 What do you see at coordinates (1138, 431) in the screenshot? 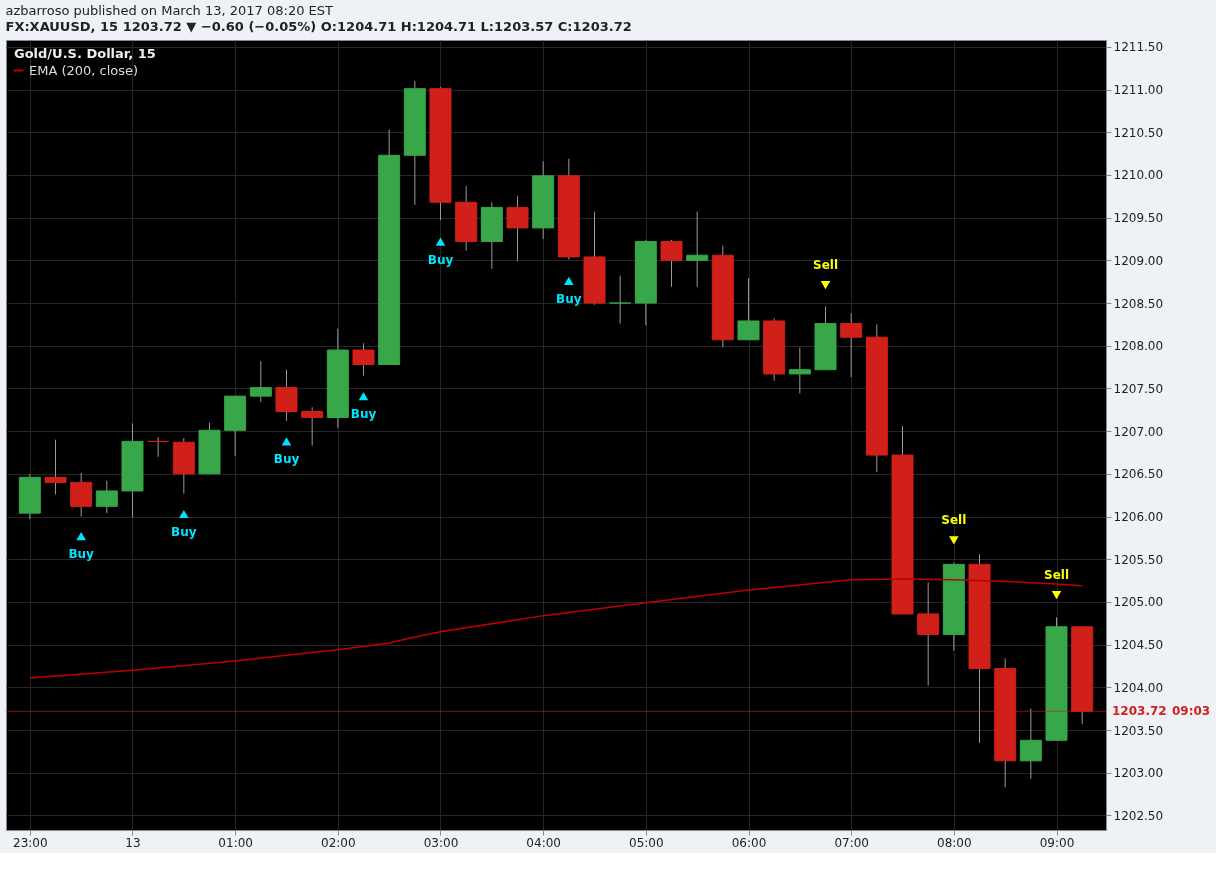
I see `y-tick-label: 1207.00` at bounding box center [1138, 431].